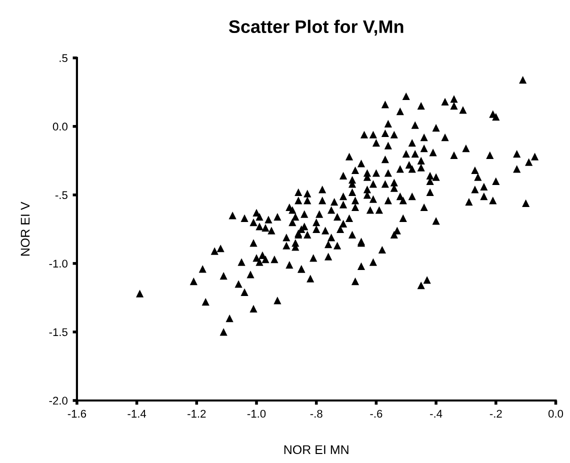  What do you see at coordinates (376, 414) in the screenshot?
I see `x-tick-label: -.6` at bounding box center [376, 414].